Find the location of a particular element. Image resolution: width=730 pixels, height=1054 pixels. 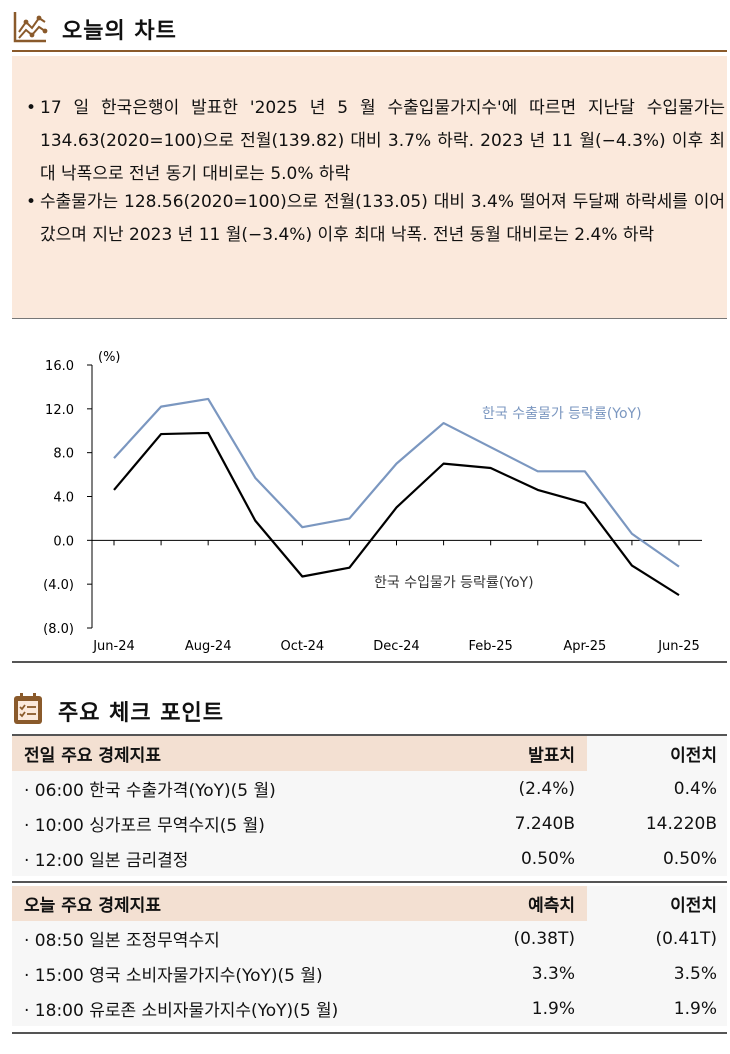

section-divider is located at coordinates (369, 51).